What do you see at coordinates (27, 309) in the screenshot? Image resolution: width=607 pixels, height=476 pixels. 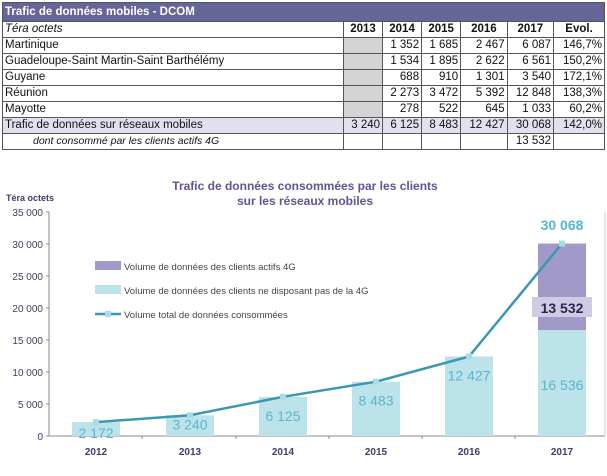 I see `y-tick-label: 20 000` at bounding box center [27, 309].